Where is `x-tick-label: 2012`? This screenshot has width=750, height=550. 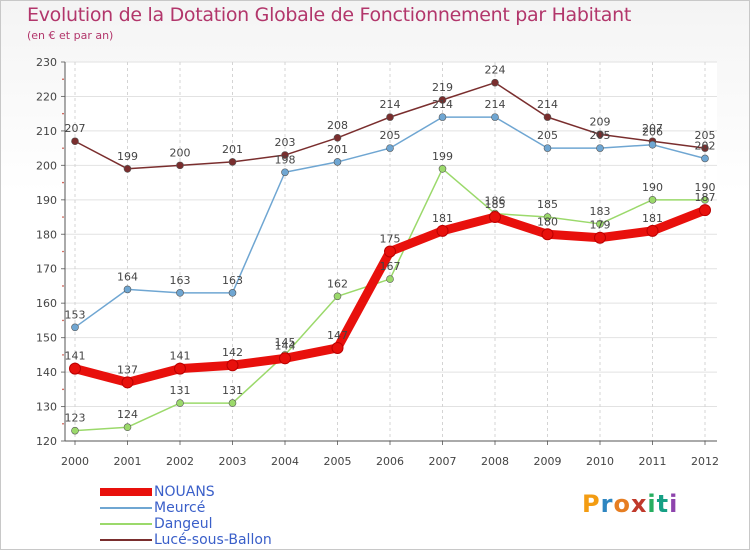
x-tick-label: 2012 is located at coordinates (705, 461).